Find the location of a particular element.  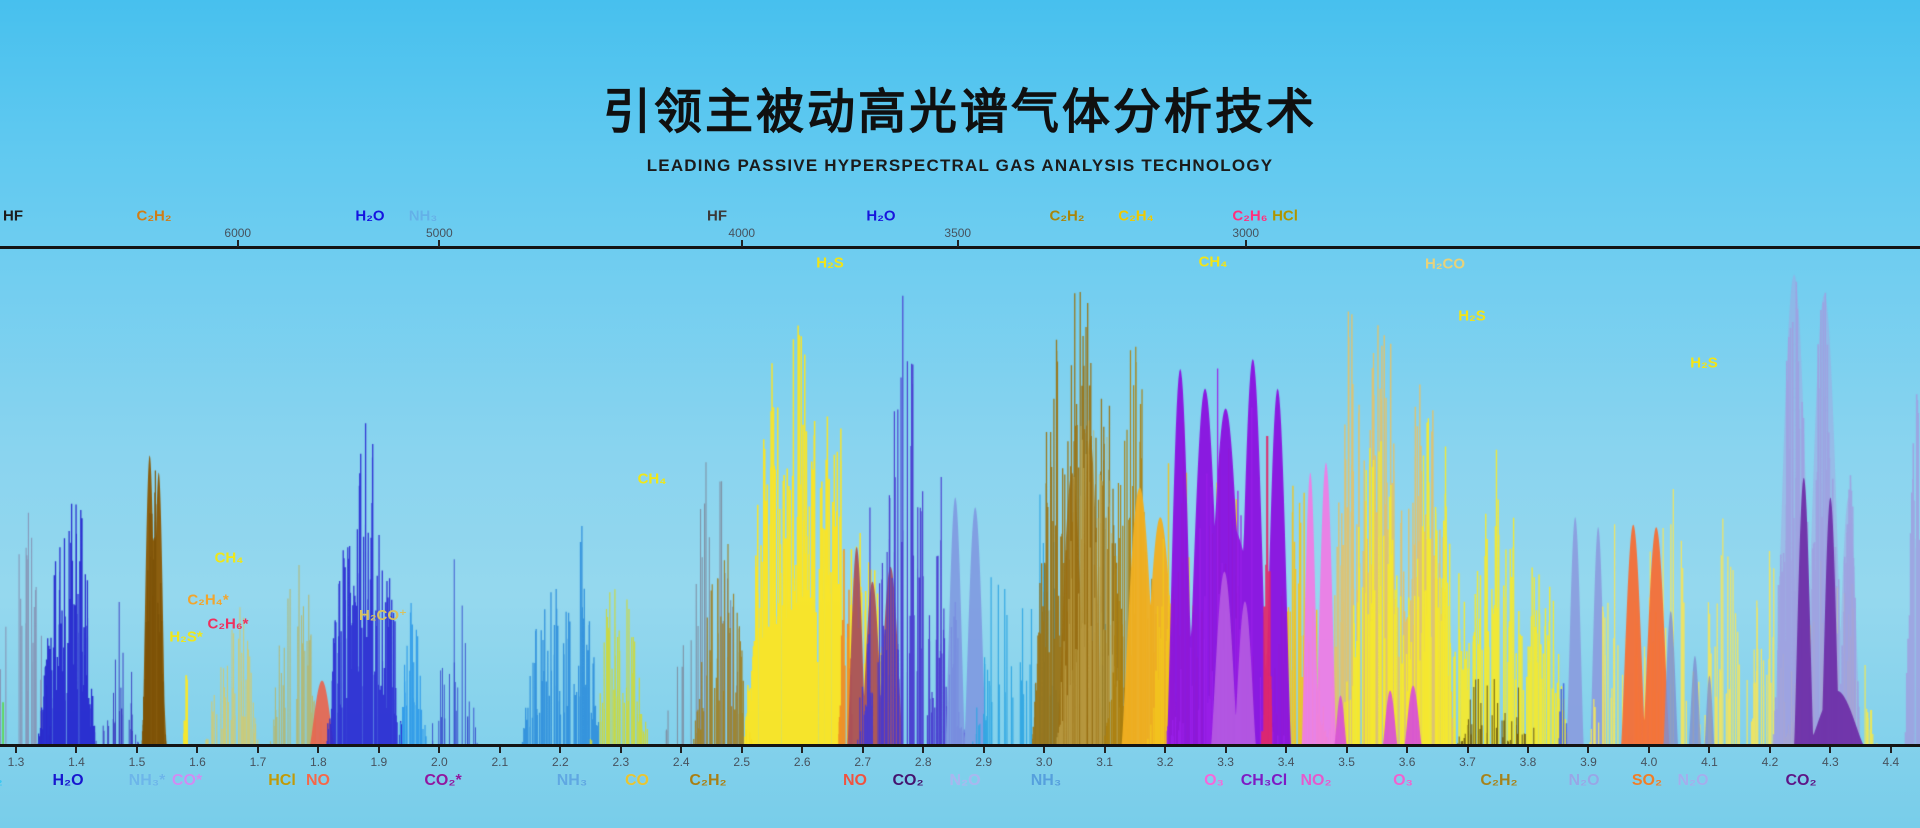

gas-label-top: C₂H₆ is located at coordinates (1250, 216).